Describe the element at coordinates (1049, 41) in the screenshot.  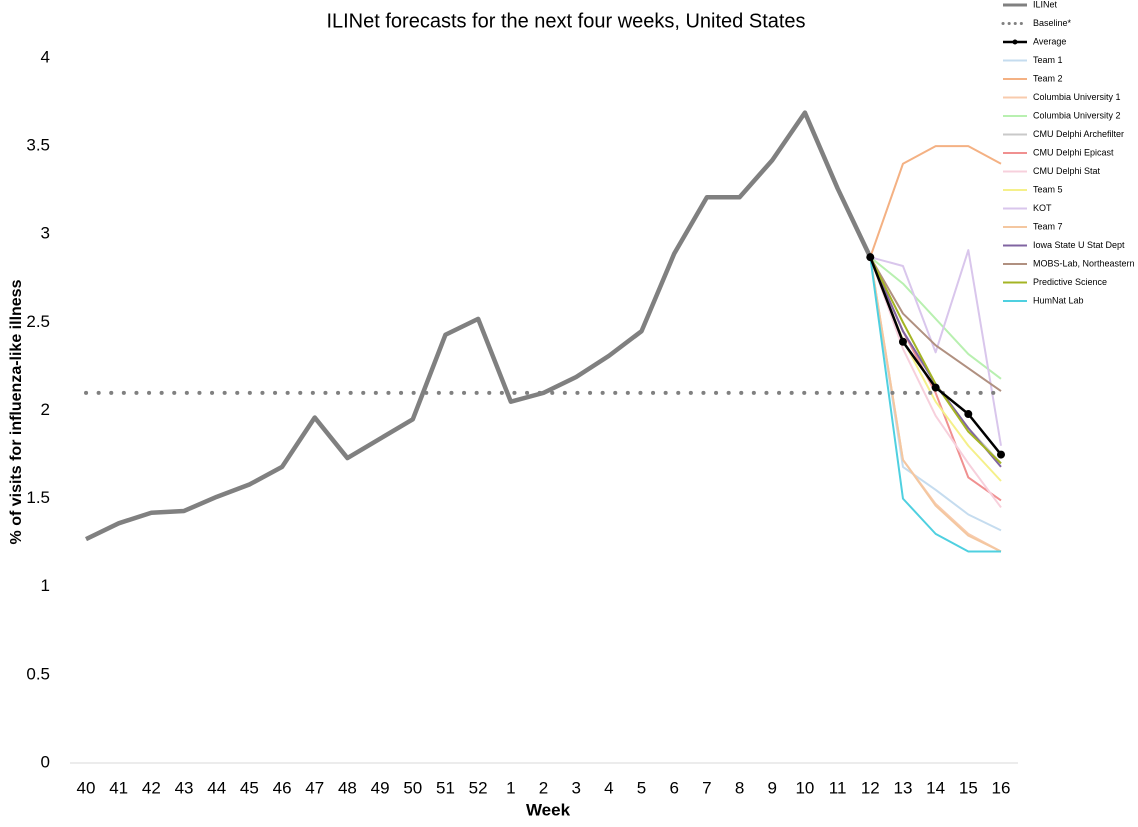
I see `legend-label: Average` at that location.